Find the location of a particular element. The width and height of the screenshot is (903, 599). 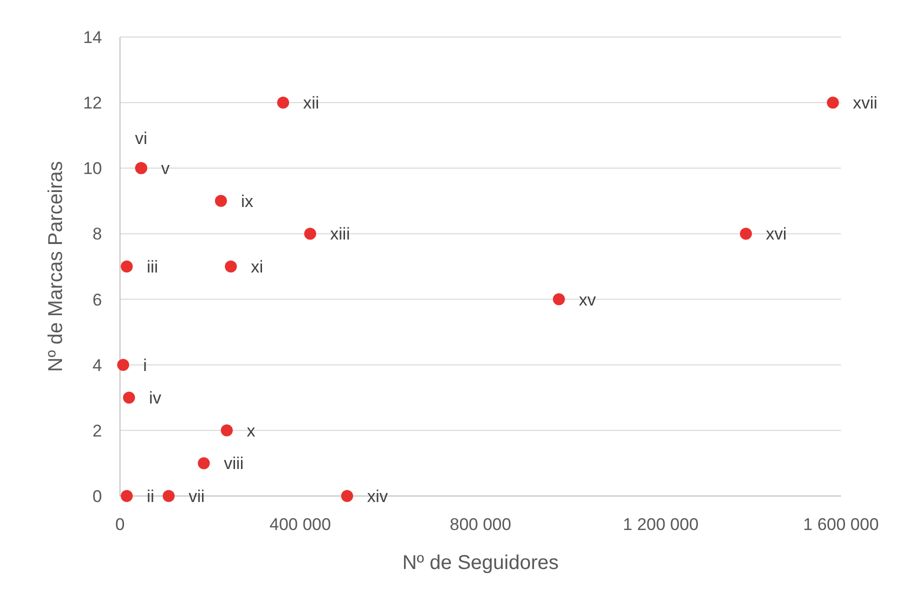

x-tick-label: 1 200 000 is located at coordinates (660, 524).